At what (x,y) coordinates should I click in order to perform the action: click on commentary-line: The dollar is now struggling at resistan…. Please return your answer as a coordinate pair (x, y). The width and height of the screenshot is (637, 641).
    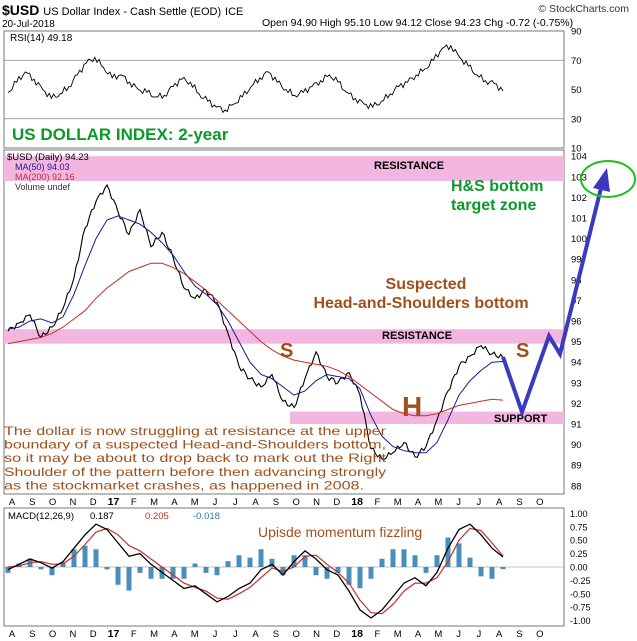
    Looking at the image, I should click on (195, 431).